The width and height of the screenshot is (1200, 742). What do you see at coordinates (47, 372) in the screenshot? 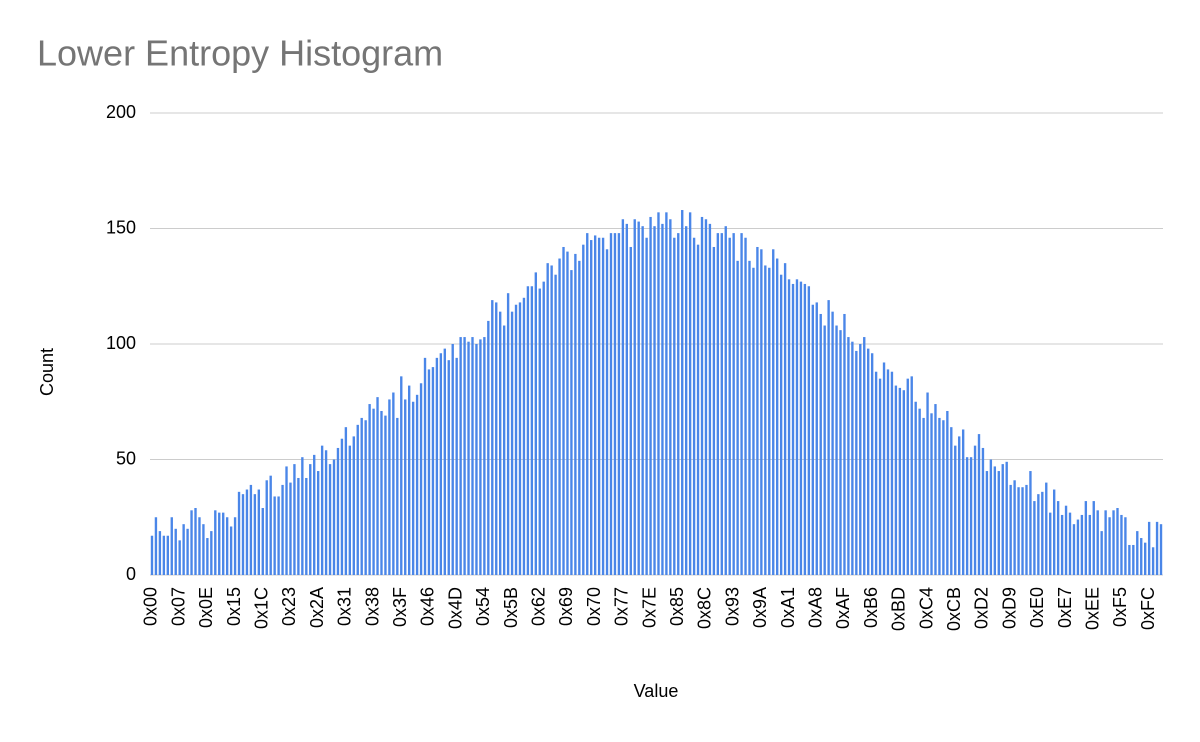
I see `y-axis-label: Count` at bounding box center [47, 372].